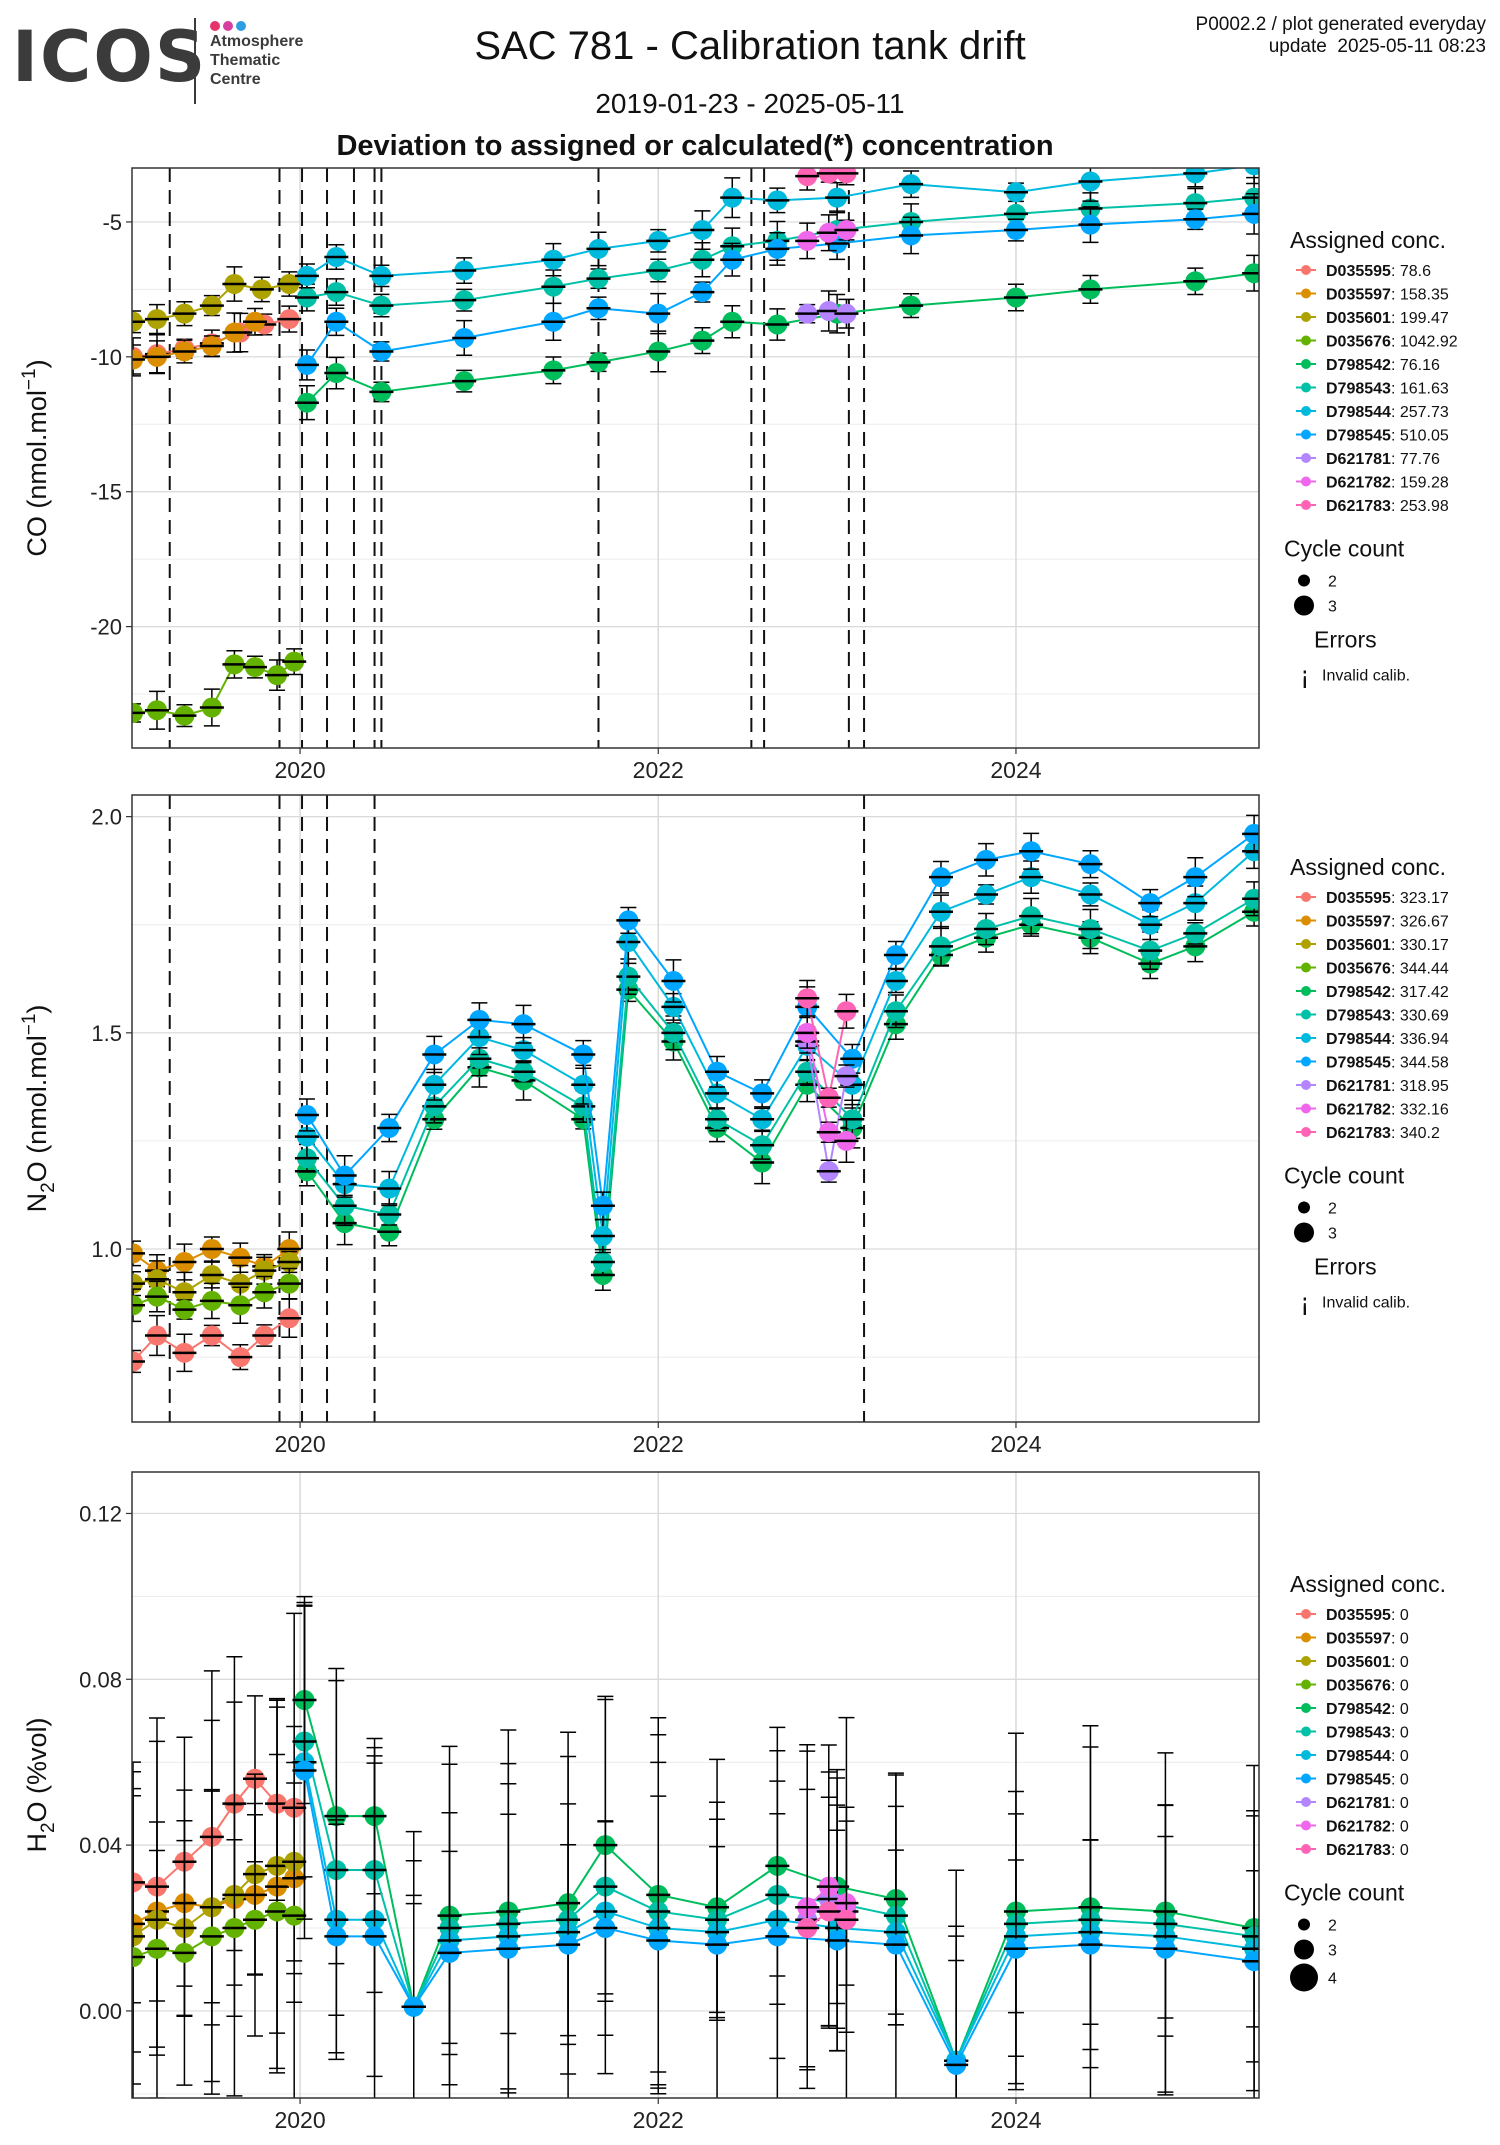 This screenshot has width=1500, height=2145. I want to click on y-tick-label: -5, so click(112, 222).